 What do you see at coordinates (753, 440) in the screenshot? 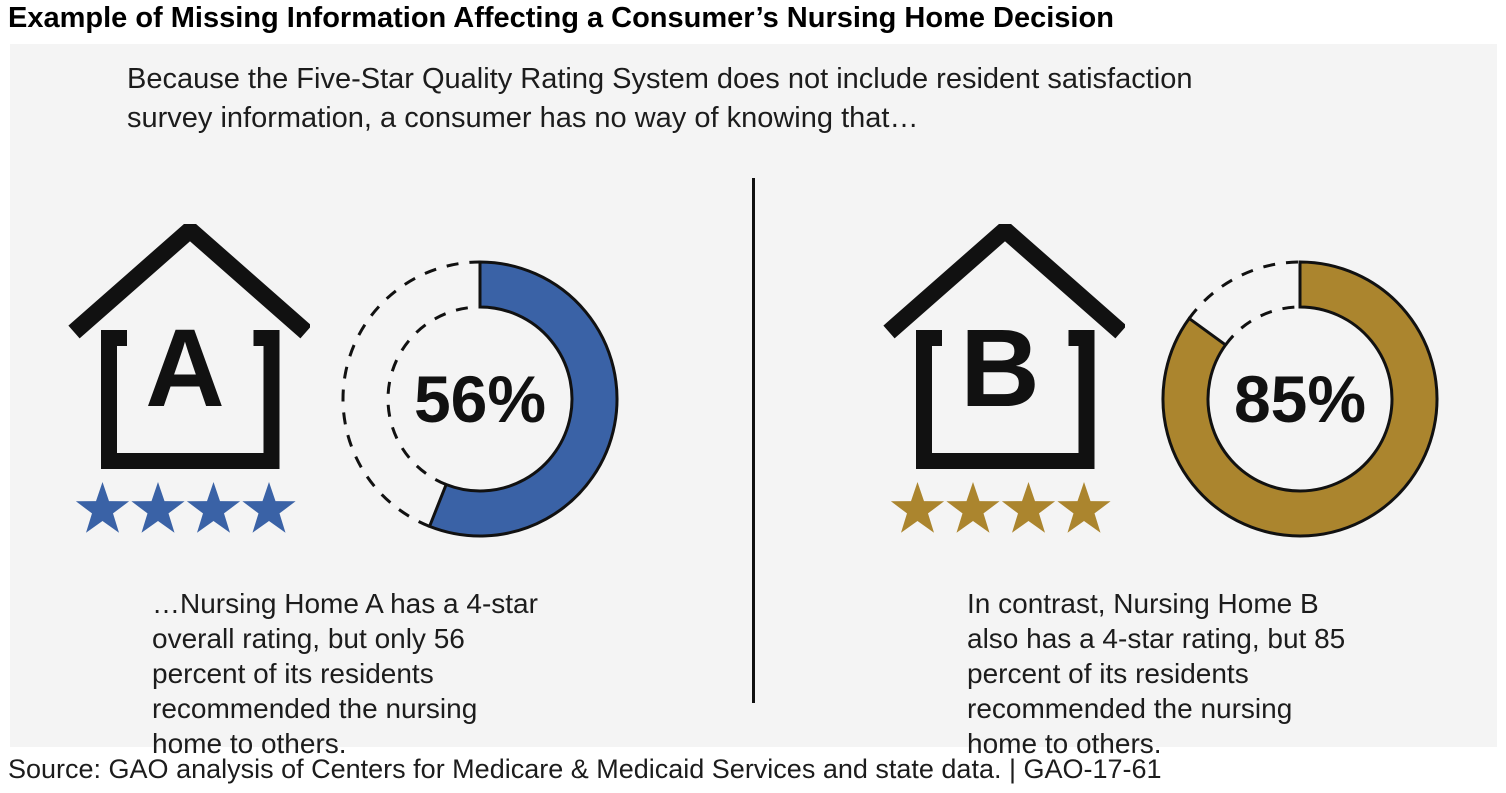
I see `divider-line` at bounding box center [753, 440].